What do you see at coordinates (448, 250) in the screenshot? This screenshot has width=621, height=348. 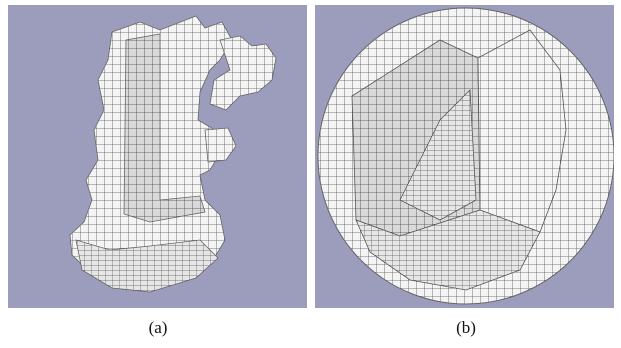 I see `cutaway-floor` at bounding box center [448, 250].